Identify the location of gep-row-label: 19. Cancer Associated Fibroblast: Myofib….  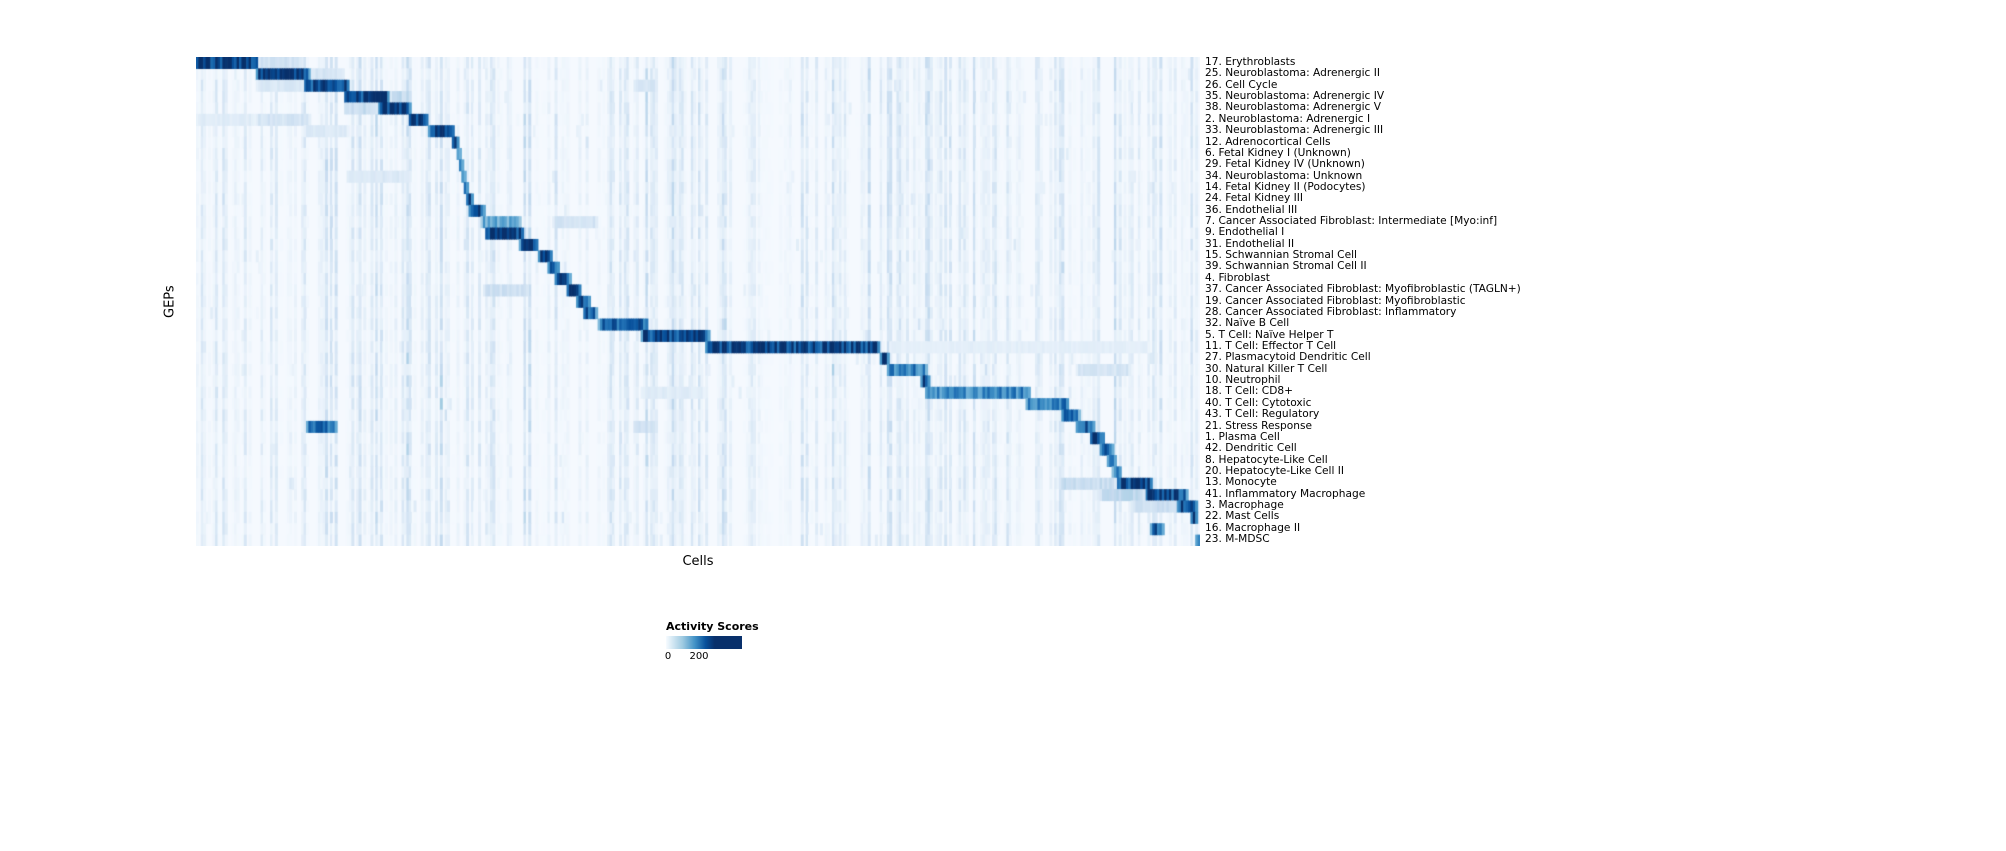
(1335, 300).